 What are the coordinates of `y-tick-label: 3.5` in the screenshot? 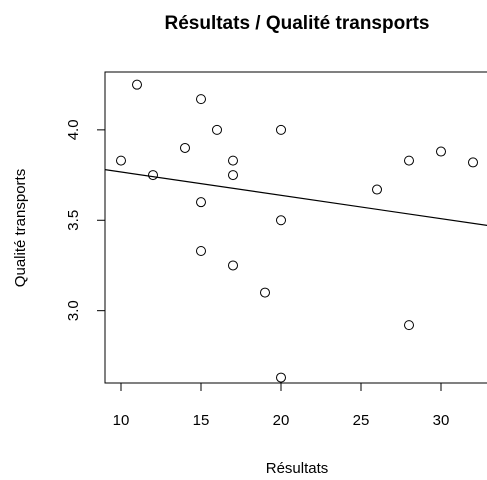 It's located at (73, 220).